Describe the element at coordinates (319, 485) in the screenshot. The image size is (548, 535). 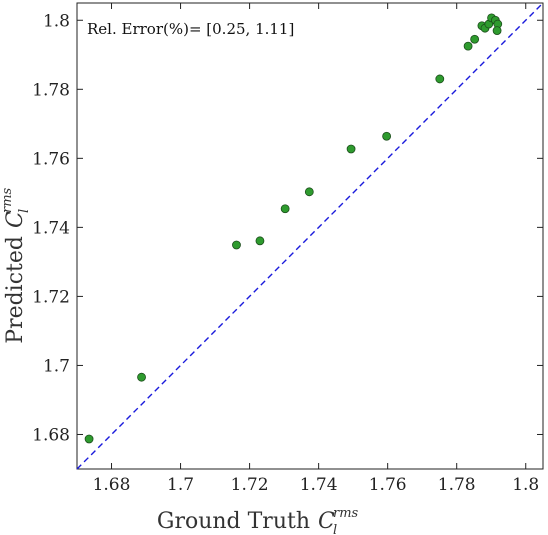
I see `x-tick-label: 1.74` at that location.